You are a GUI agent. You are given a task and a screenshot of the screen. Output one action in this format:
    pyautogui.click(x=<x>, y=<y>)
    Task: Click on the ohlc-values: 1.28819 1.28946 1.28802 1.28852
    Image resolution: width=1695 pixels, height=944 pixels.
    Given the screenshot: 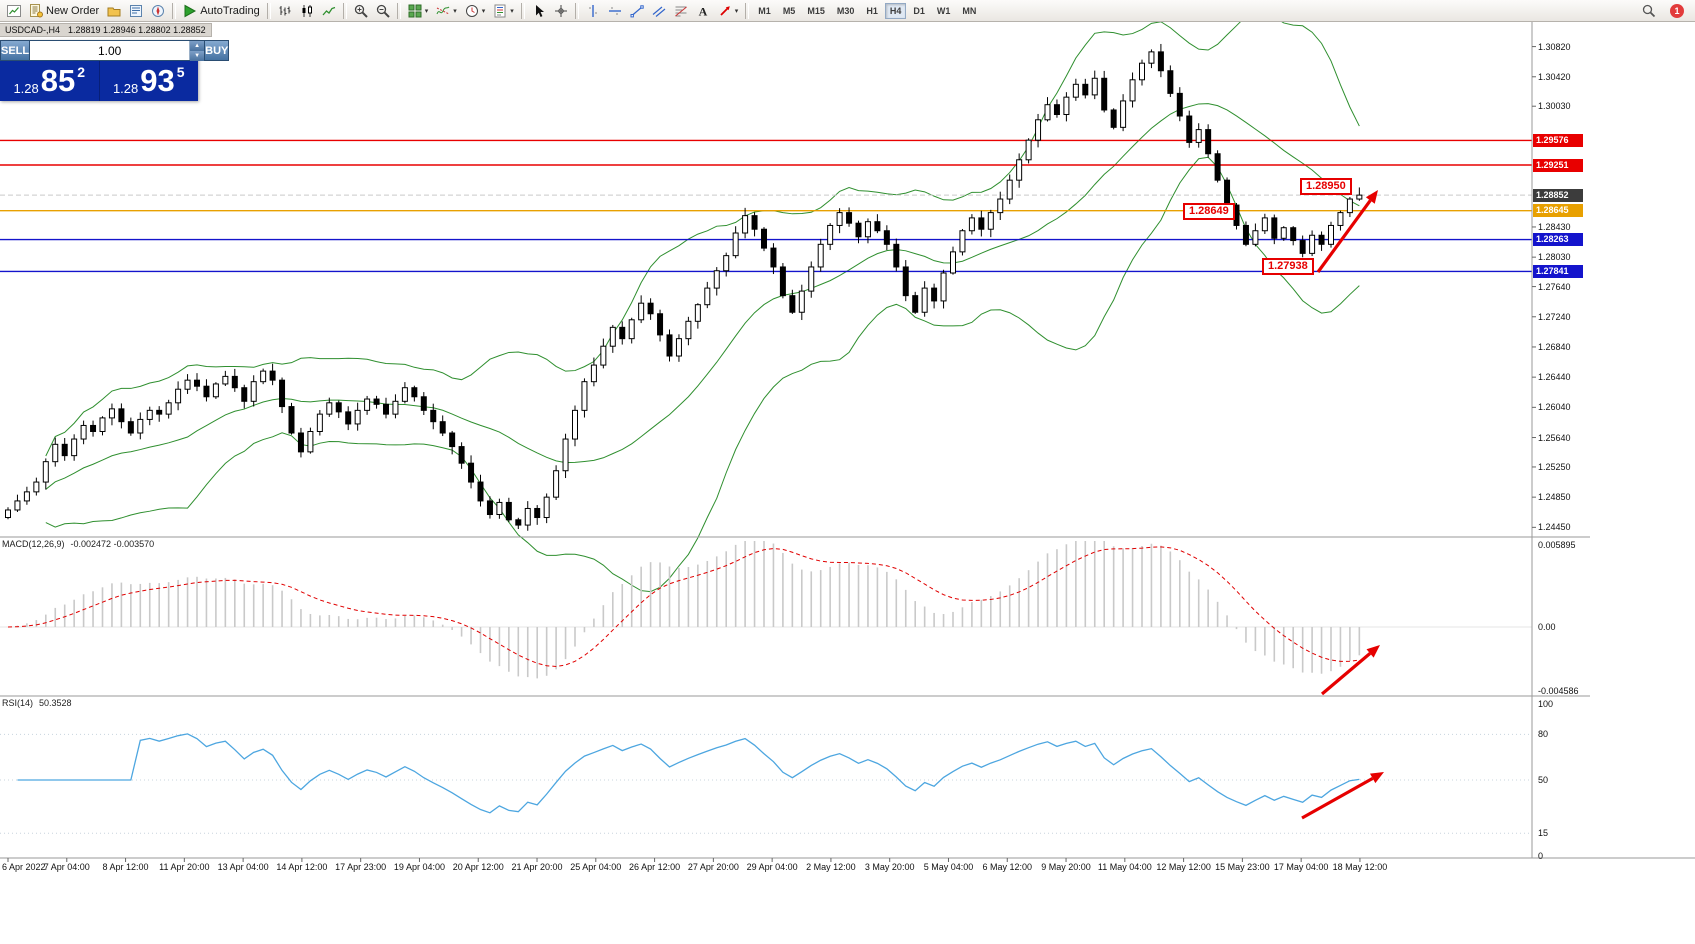 What is the action you would take?
    pyautogui.click(x=137, y=30)
    